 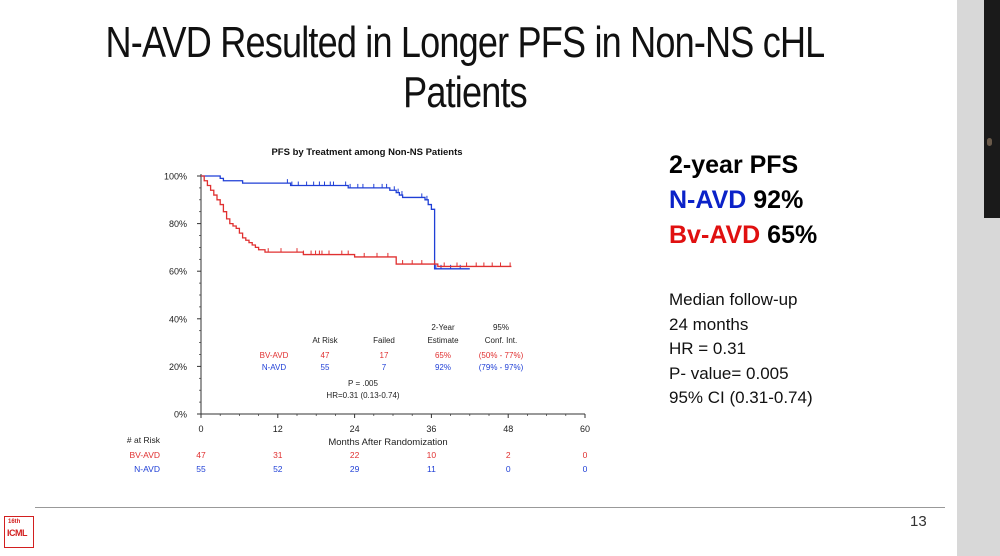 What do you see at coordinates (278, 429) in the screenshot?
I see `x-tick-label: 12` at bounding box center [278, 429].